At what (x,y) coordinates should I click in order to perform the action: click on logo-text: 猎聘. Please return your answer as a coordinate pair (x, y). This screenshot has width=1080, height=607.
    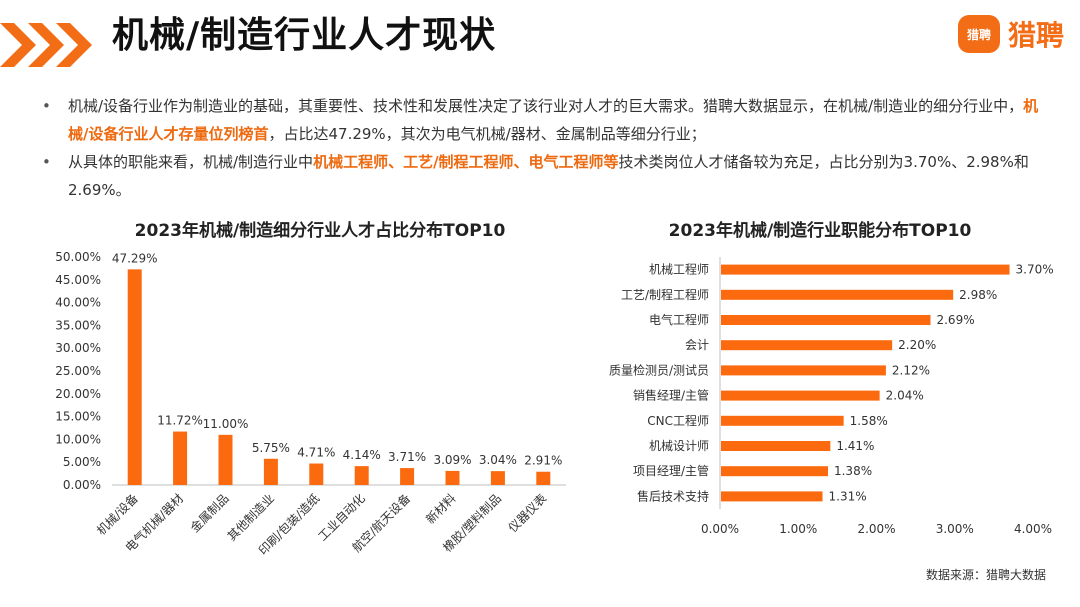
    Looking at the image, I should click on (1035, 35).